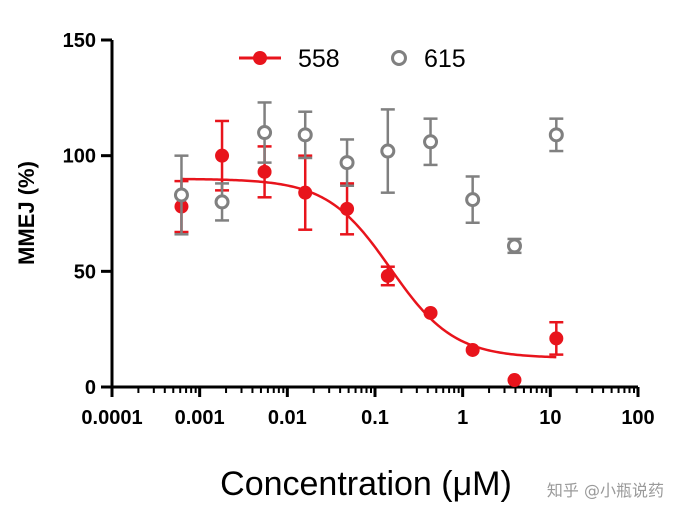 The width and height of the screenshot is (683, 520). What do you see at coordinates (79, 41) in the screenshot?
I see `y-tick-label: 150` at bounding box center [79, 41].